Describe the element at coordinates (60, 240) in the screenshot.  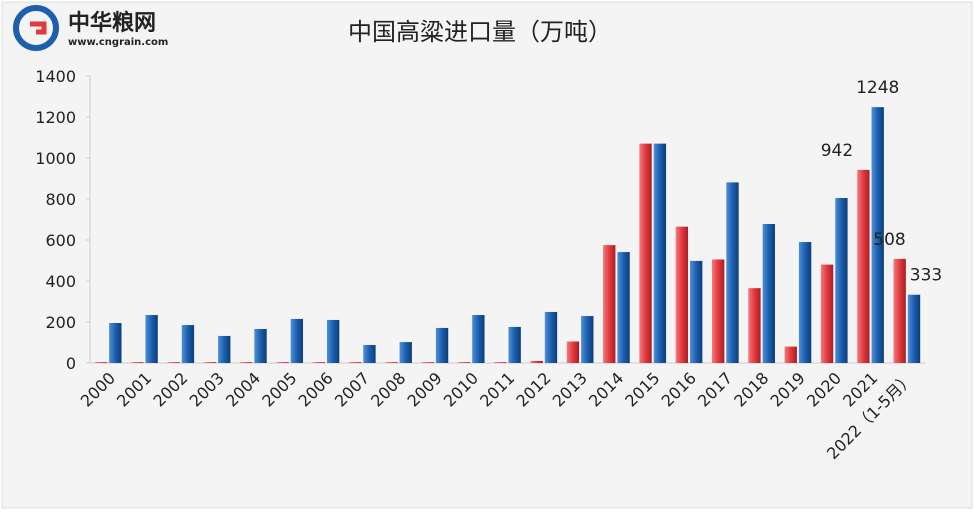
I see `y-tick-label: 600` at that location.